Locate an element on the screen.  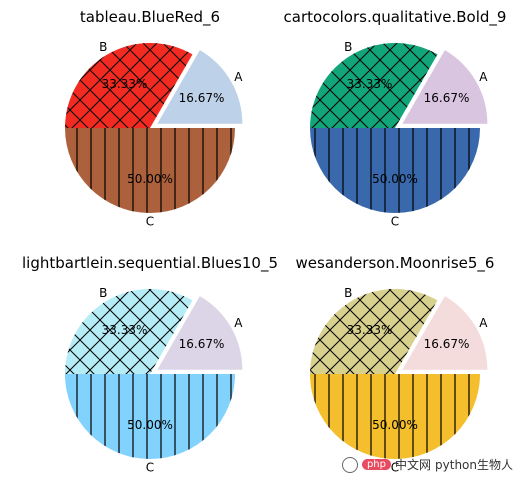
chart-title: tableau.BlueRed_6 is located at coordinates (150, 17).